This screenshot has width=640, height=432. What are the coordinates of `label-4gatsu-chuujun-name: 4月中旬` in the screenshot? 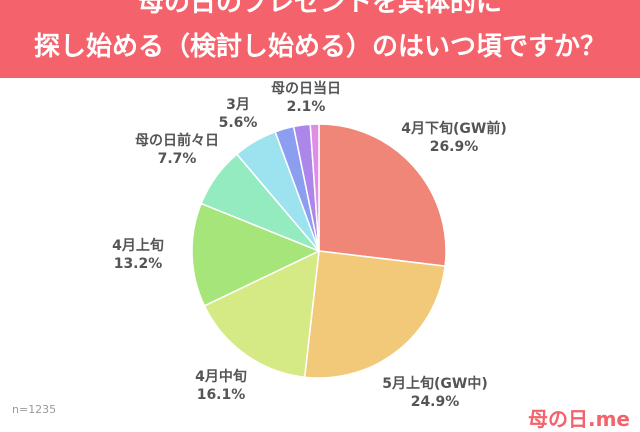 It's located at (221, 377).